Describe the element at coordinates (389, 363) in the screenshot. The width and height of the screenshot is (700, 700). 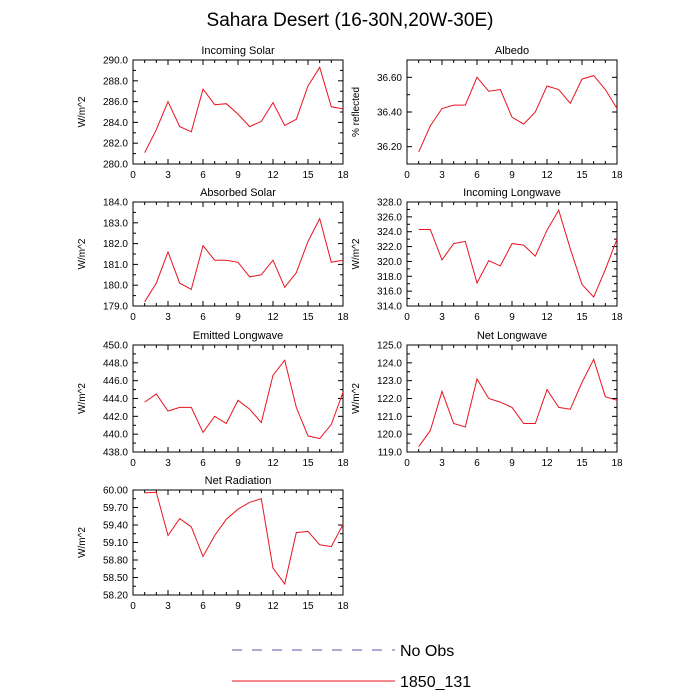
I see `y-tick-label: 124.0` at that location.